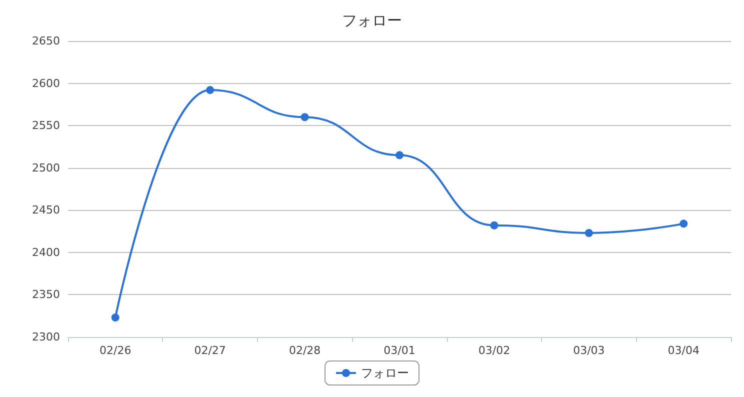  I want to click on x-tick-label: 02/27, so click(210, 350).